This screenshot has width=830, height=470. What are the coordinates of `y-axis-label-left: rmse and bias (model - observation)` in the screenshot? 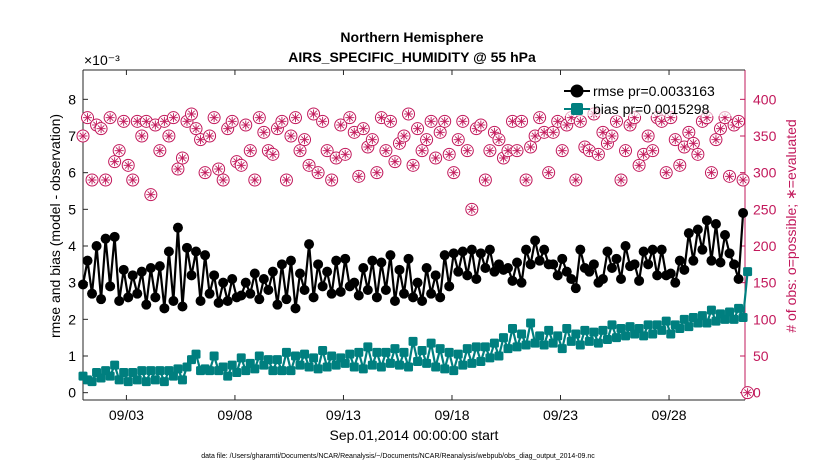 It's located at (55, 226).